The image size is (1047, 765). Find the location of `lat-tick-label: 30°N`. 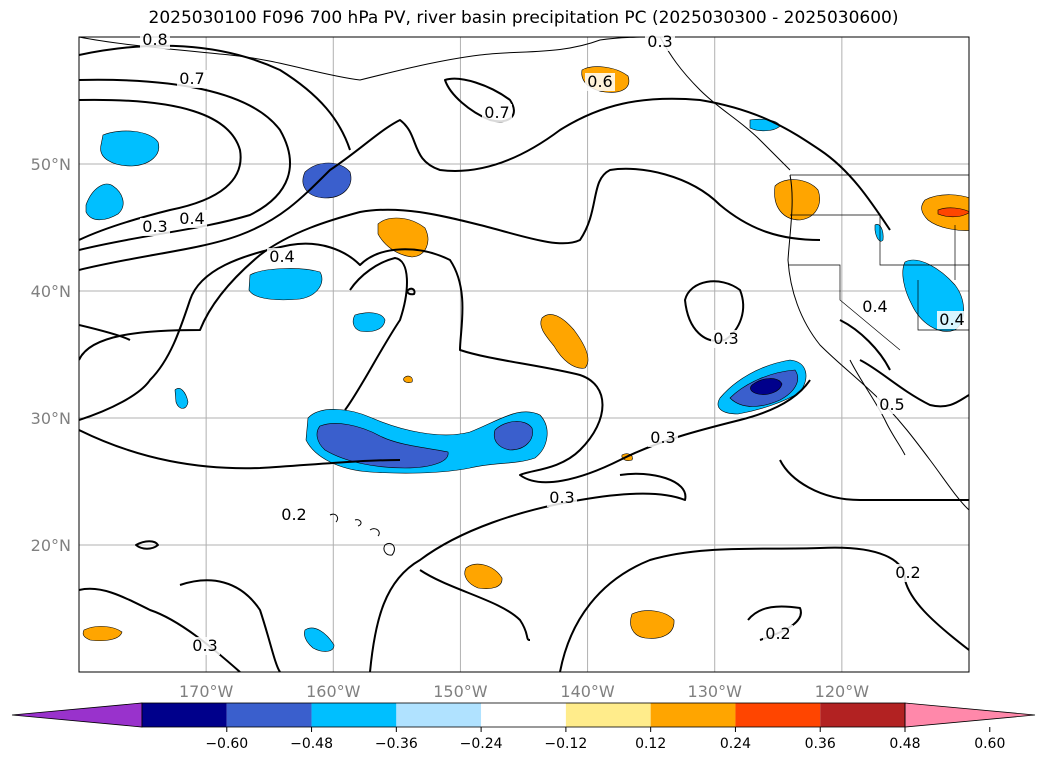

lat-tick-label: 30°N is located at coordinates (51, 418).